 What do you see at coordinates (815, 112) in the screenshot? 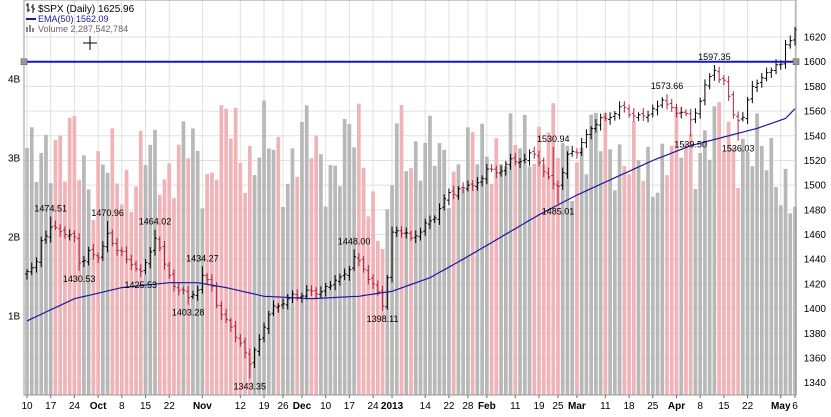
I see `price-tick-label: 1560` at bounding box center [815, 112].